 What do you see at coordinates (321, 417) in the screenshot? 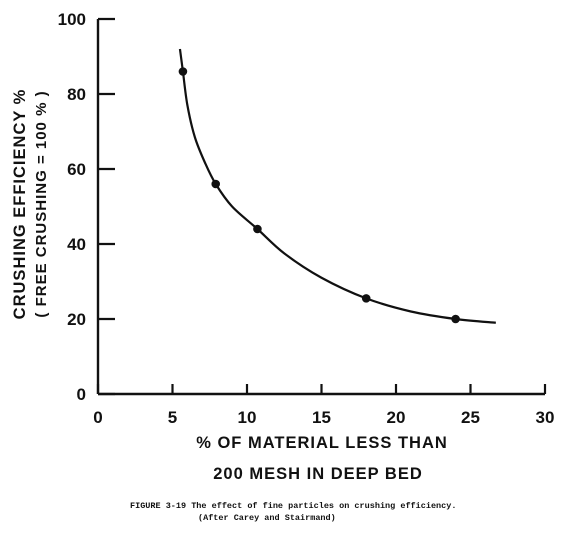
I see `x-tick-label: 15` at bounding box center [321, 417].